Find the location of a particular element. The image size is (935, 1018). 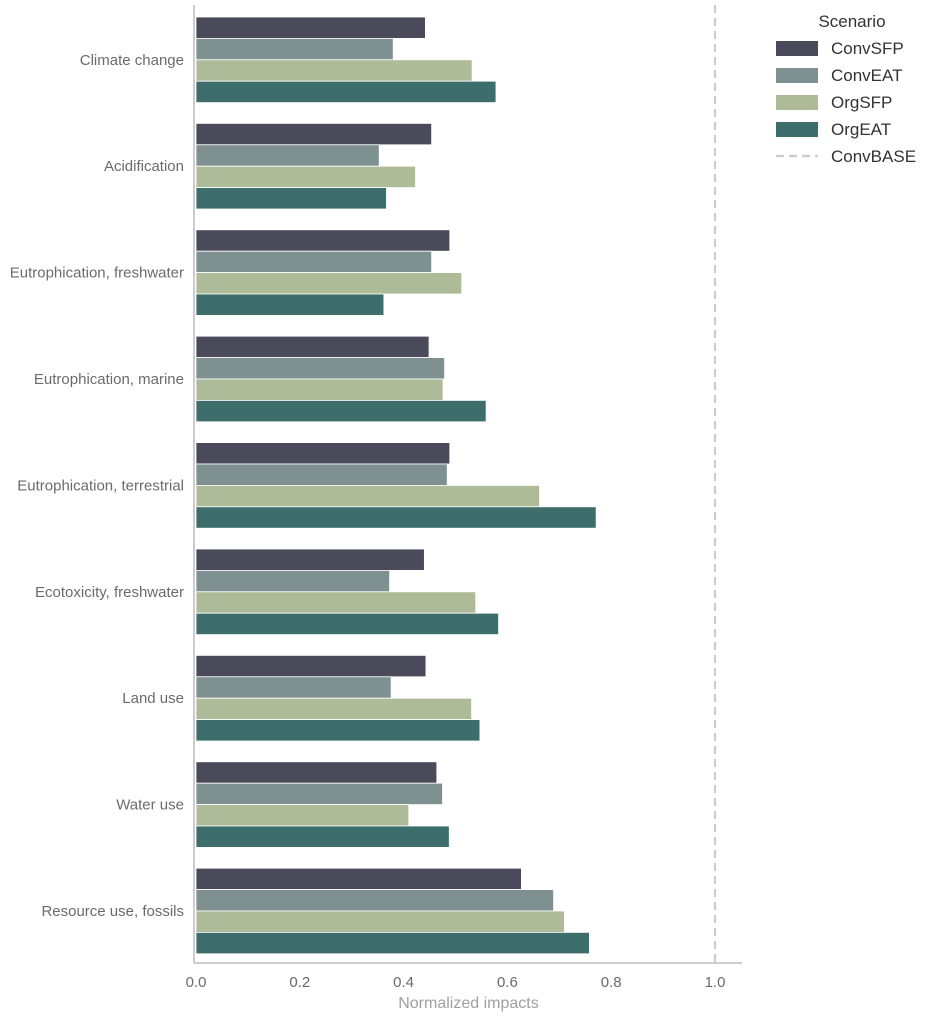

legend-swatch-orgeat is located at coordinates (797, 129).